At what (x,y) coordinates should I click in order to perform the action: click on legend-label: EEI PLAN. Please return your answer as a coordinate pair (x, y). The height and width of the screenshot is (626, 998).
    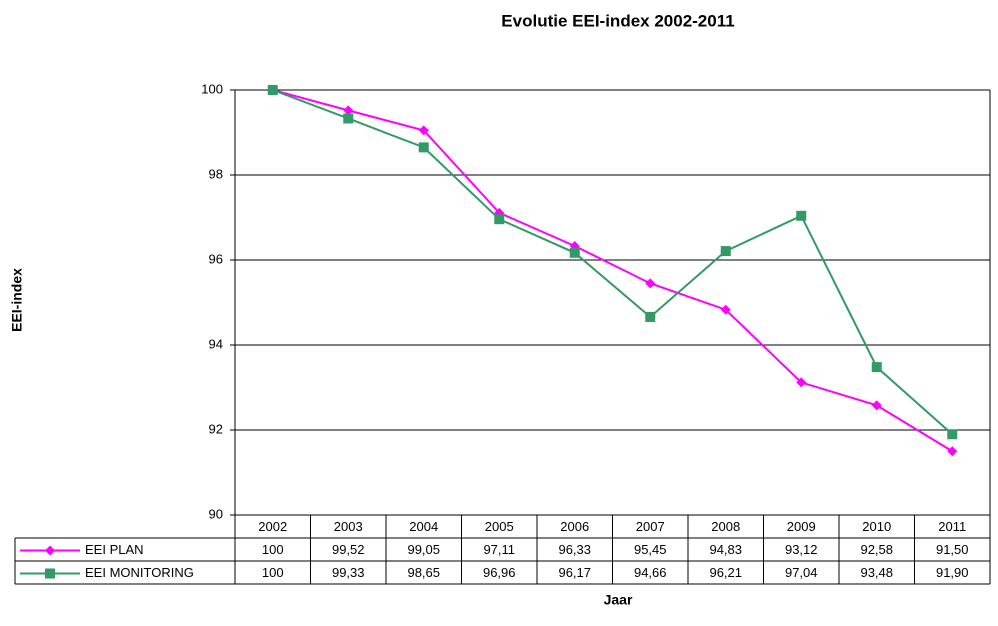
    Looking at the image, I should click on (114, 549).